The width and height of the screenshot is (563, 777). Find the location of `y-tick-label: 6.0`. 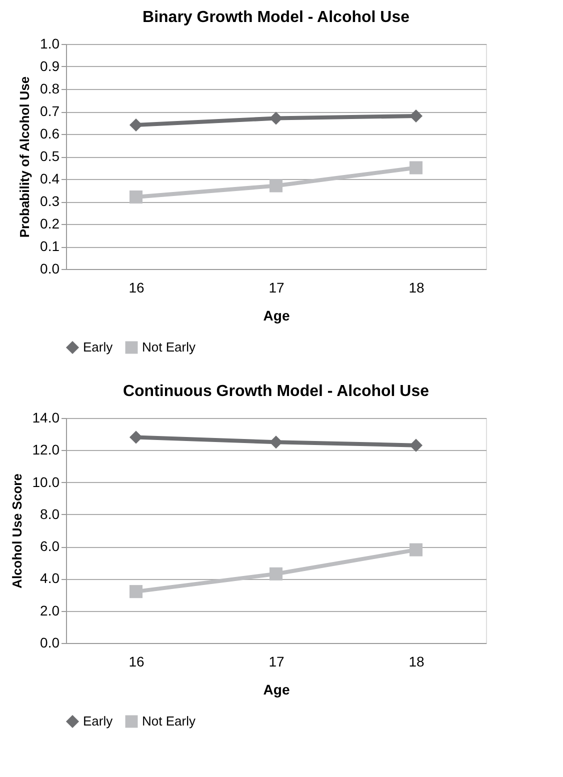

y-tick-label: 6.0 is located at coordinates (50, 546).